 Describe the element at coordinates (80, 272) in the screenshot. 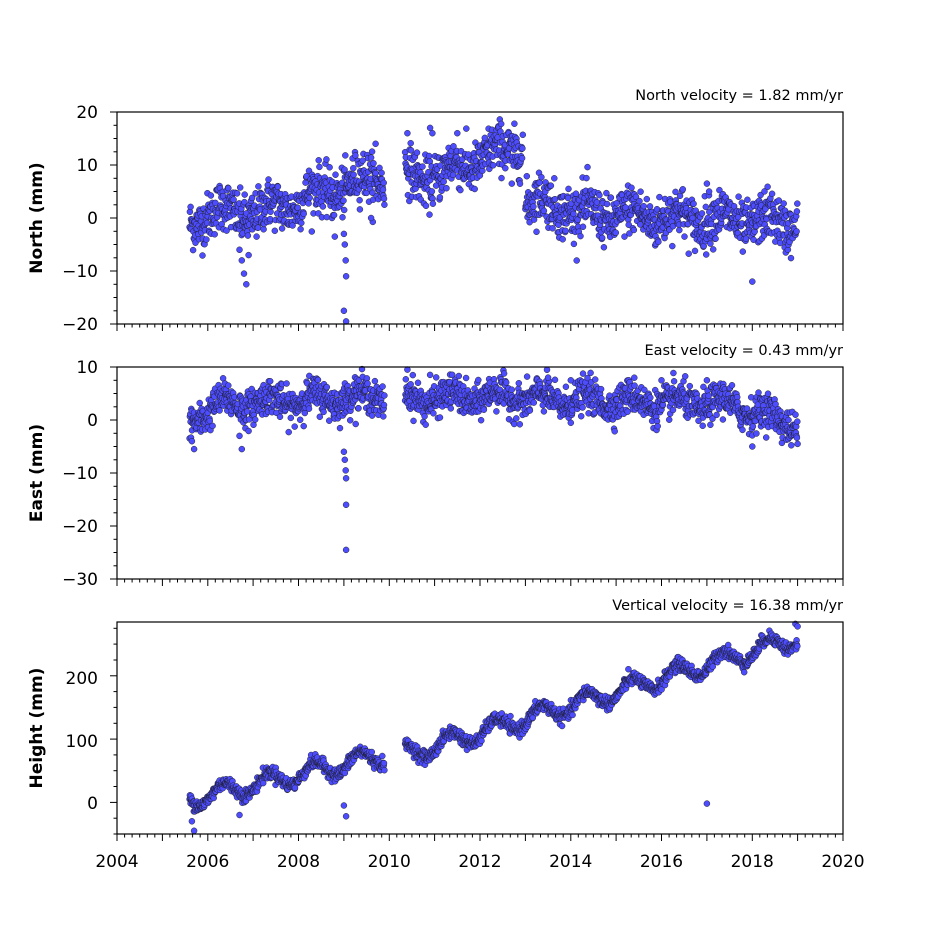

I see `north-ytick-label: −10` at that location.